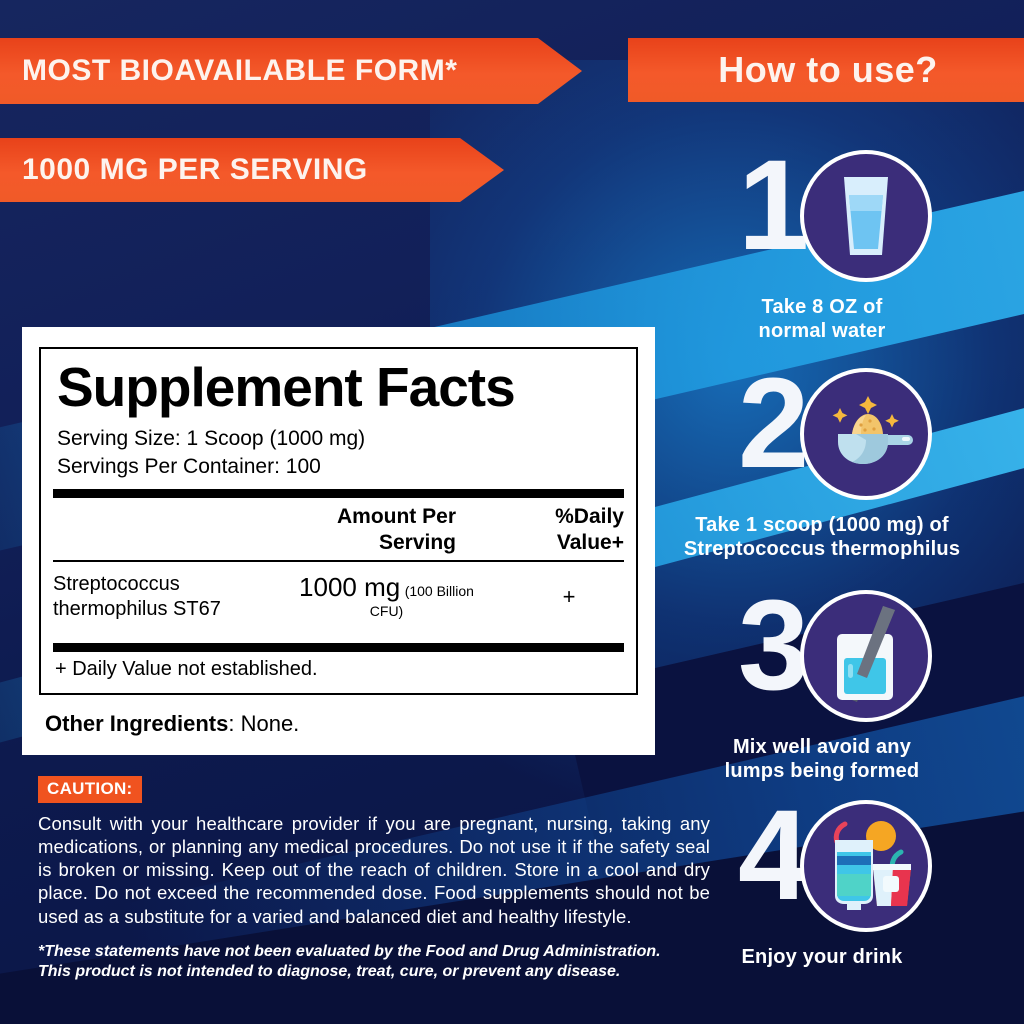 This screenshot has width=1024, height=1024. I want to click on step-2-label-line1: Take 1 scoop (1000 mg) of, so click(822, 525).